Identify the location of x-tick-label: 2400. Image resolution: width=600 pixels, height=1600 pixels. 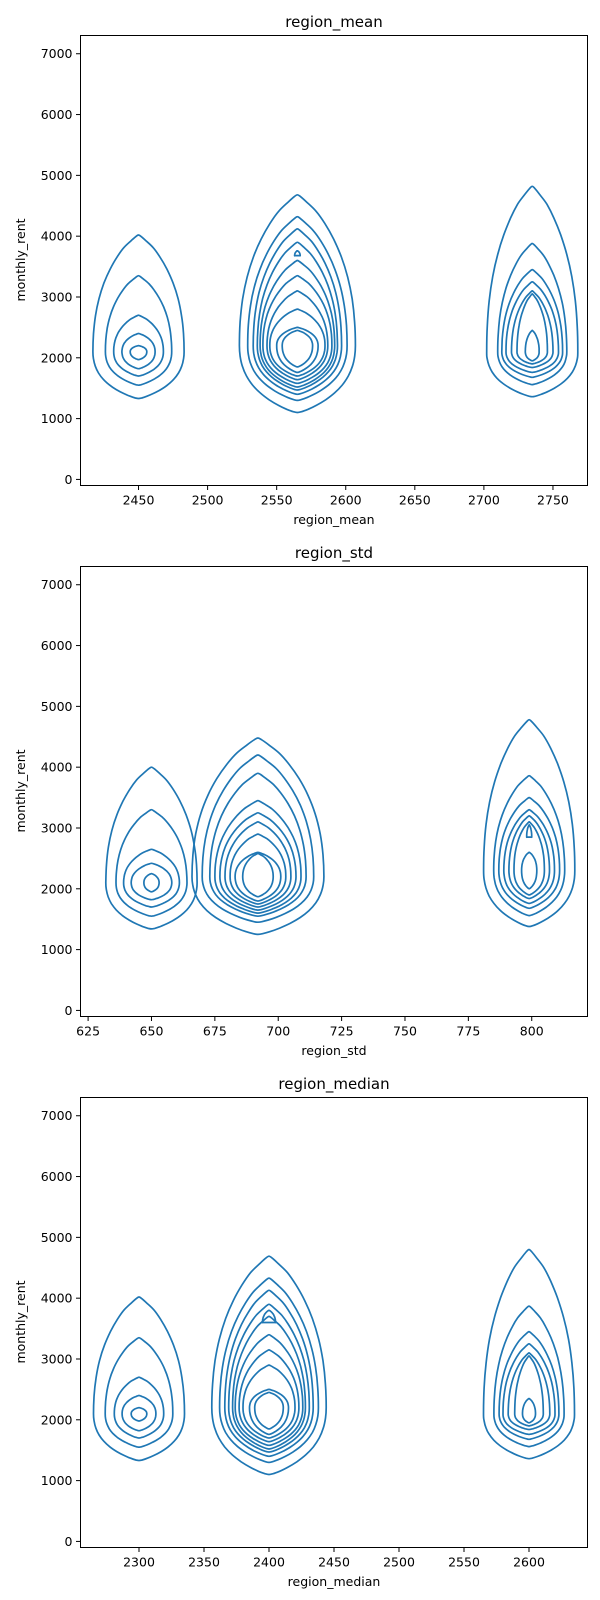
(269, 1562).